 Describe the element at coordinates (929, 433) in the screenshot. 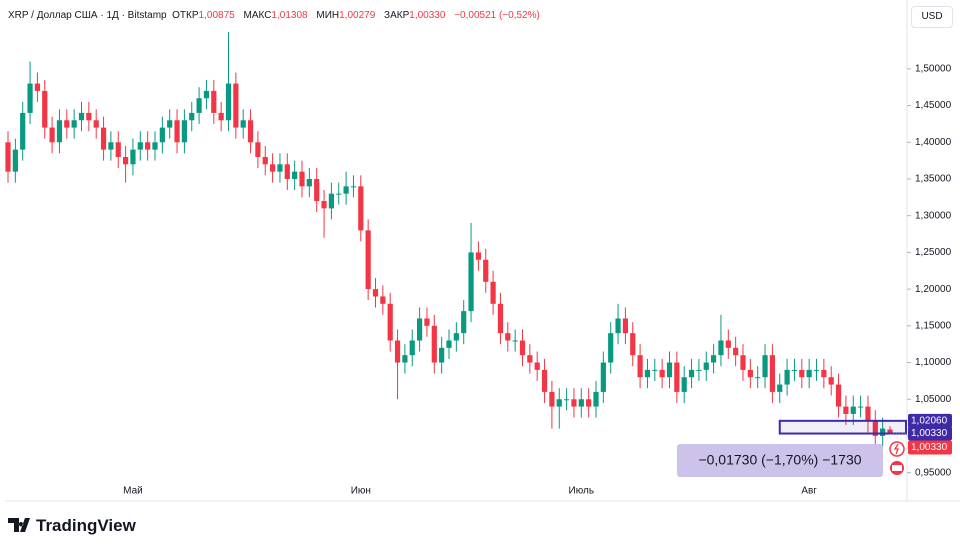

I see `measure-to-label: 1,00330` at that location.